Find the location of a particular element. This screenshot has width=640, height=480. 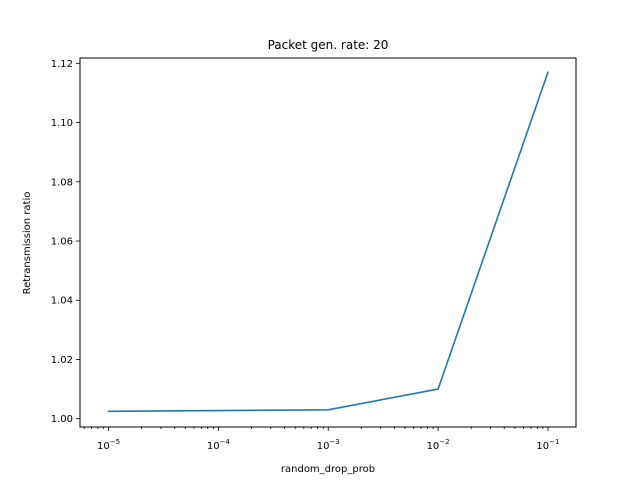

x-tick-label: 10⁻³ is located at coordinates (328, 445).